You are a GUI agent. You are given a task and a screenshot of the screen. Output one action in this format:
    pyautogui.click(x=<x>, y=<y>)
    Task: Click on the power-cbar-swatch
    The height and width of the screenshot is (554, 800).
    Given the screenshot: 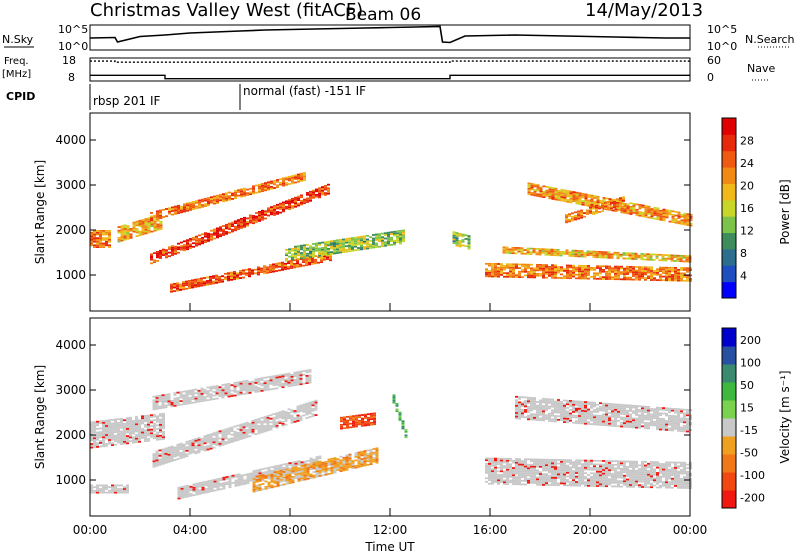 What is the action you would take?
    pyautogui.click(x=729, y=274)
    